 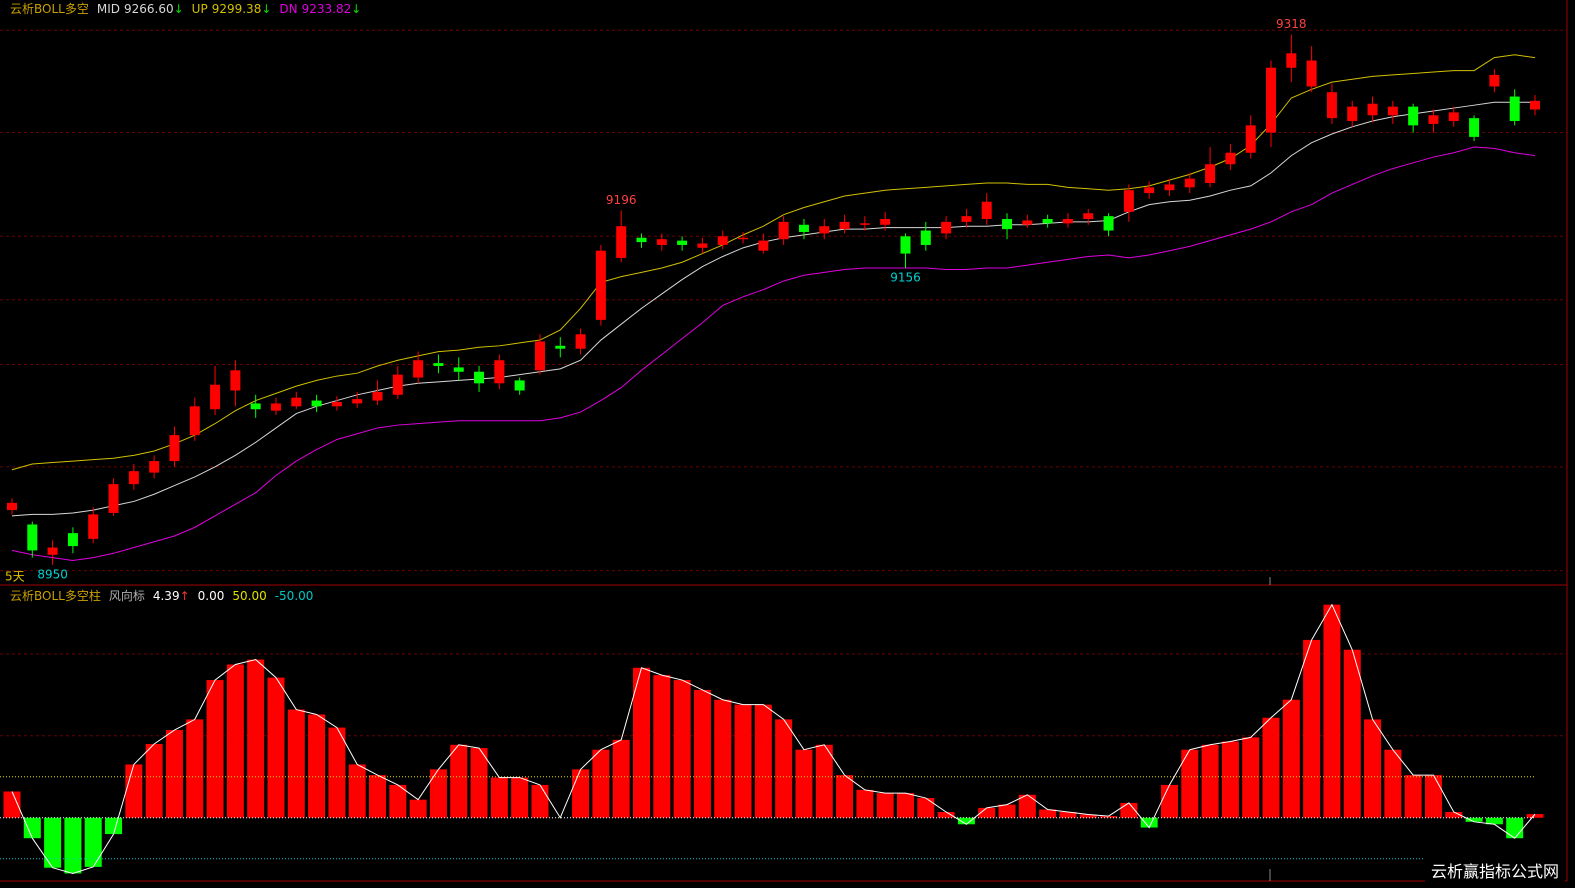 I want to click on trend-arrow: ↓, so click(x=178, y=8).